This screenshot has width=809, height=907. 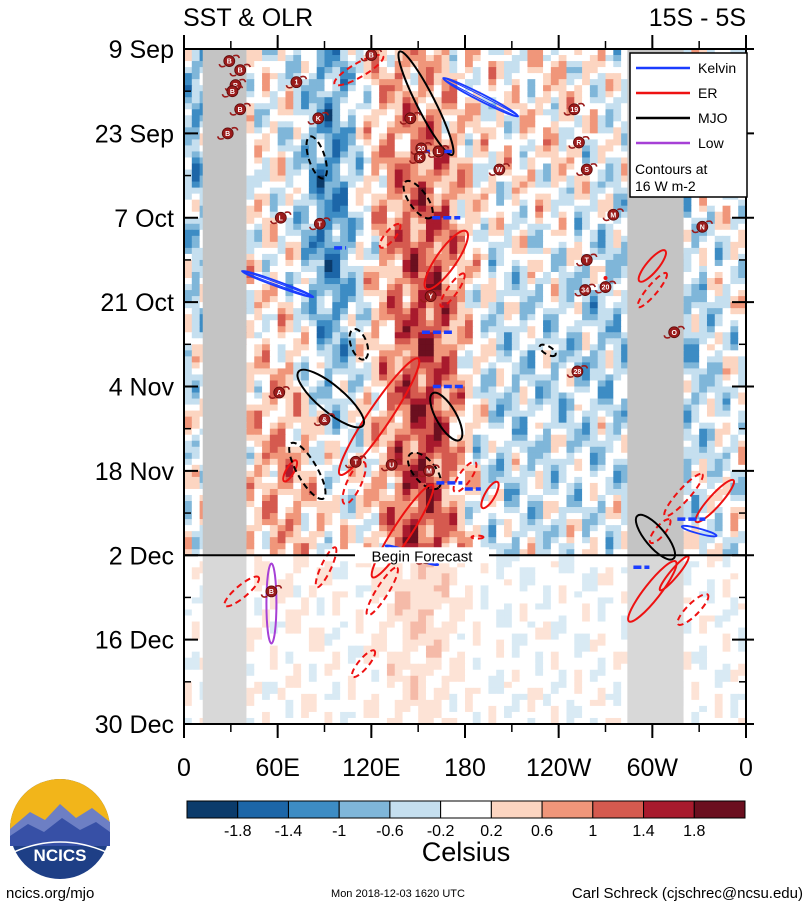 I want to click on storm-label: K, so click(x=318, y=119).